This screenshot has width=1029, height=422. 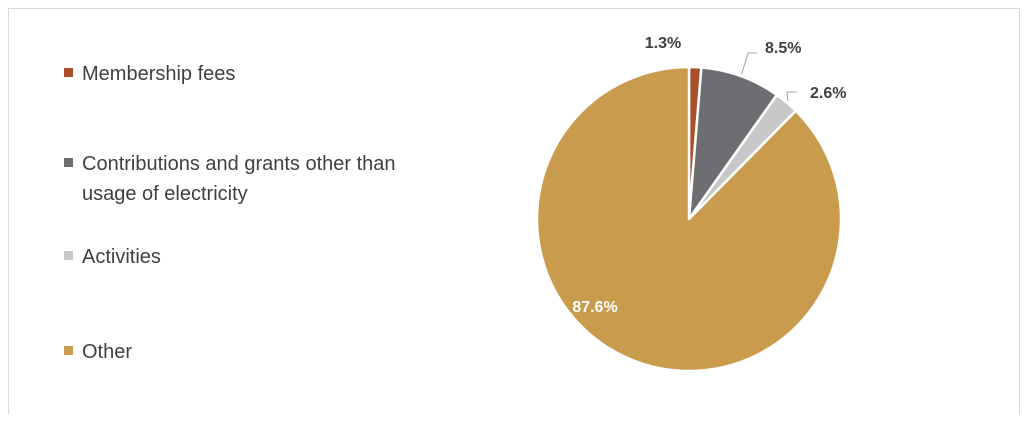 What do you see at coordinates (243, 352) in the screenshot?
I see `legend-item-other: Other` at bounding box center [243, 352].